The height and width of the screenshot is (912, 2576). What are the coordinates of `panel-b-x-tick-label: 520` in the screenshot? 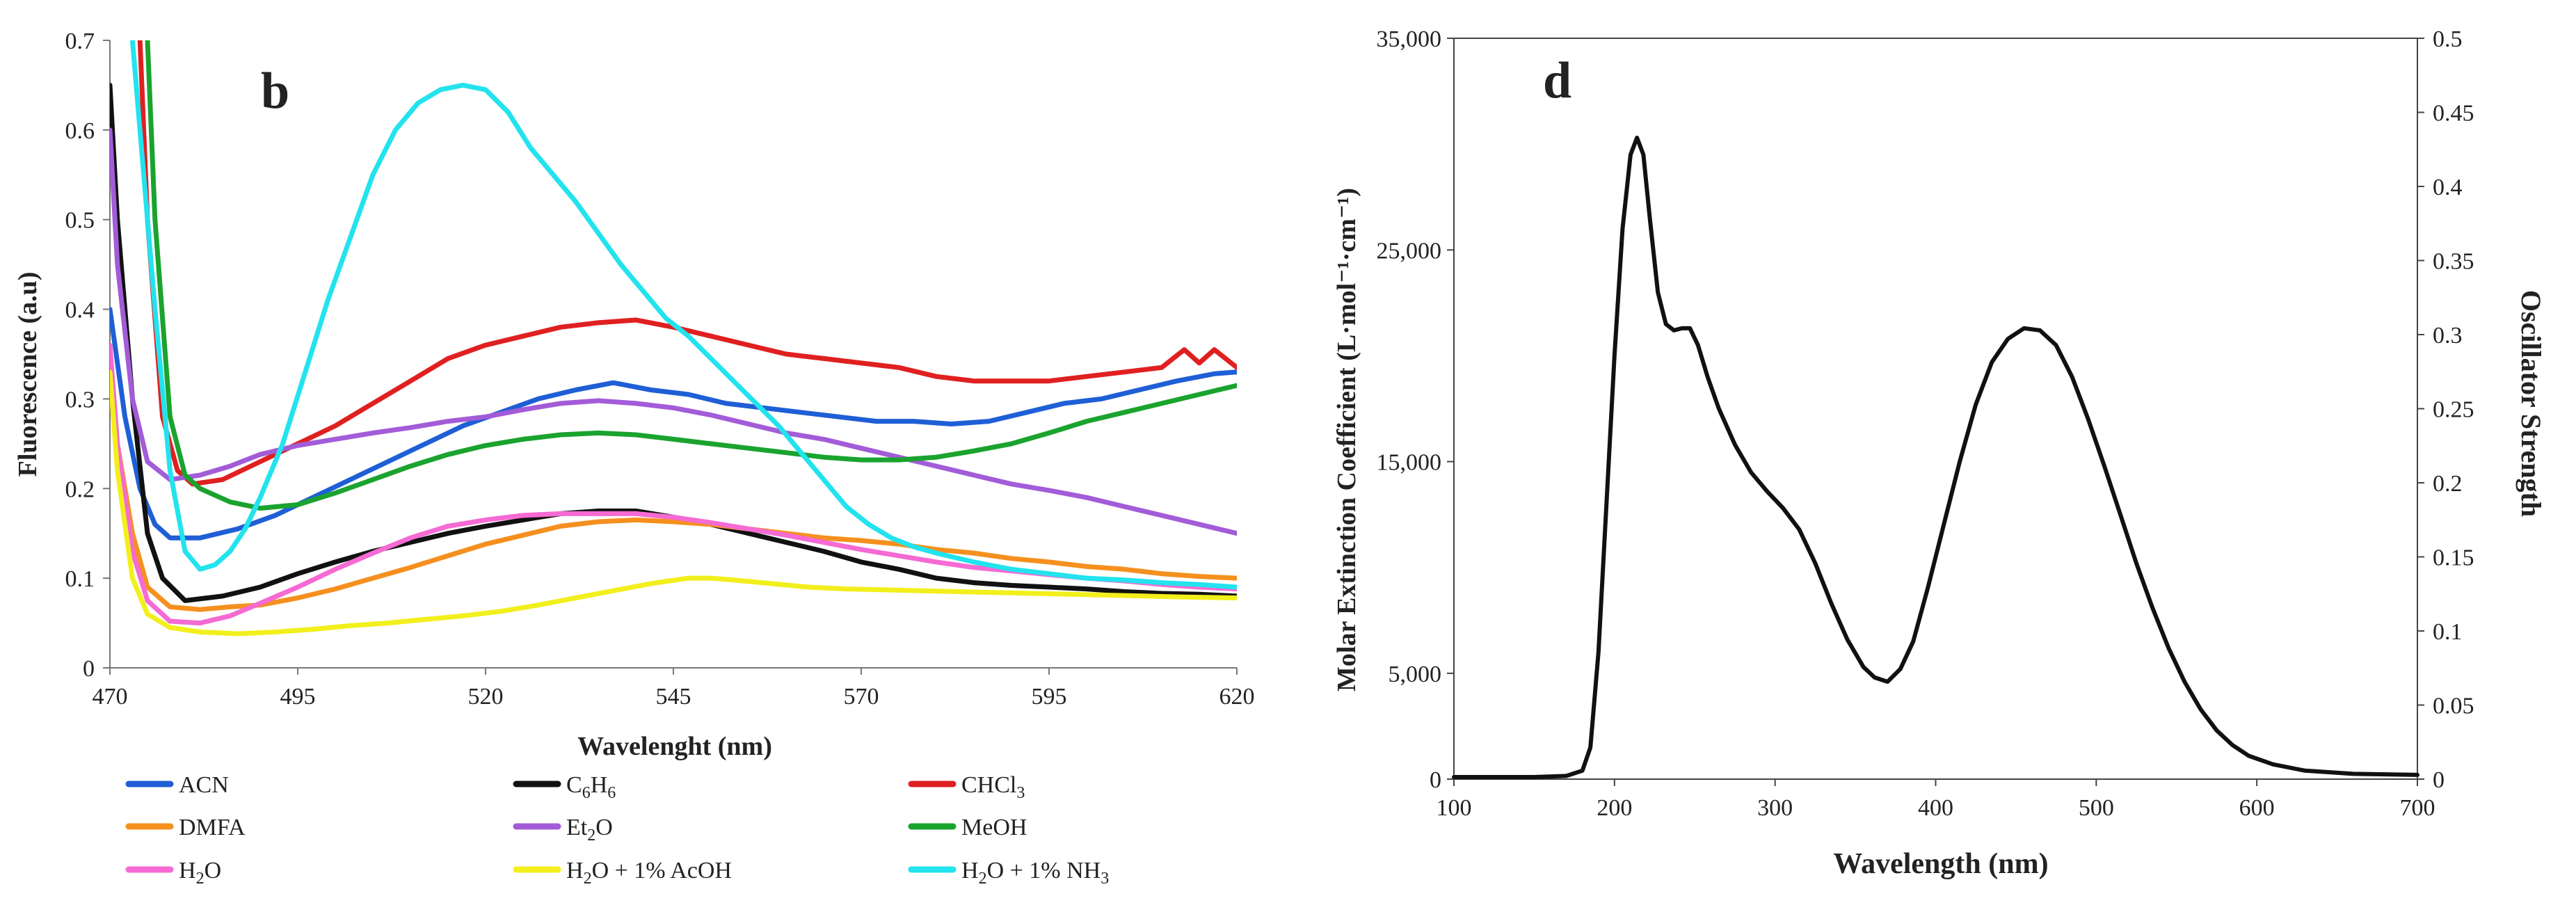 It's located at (486, 697).